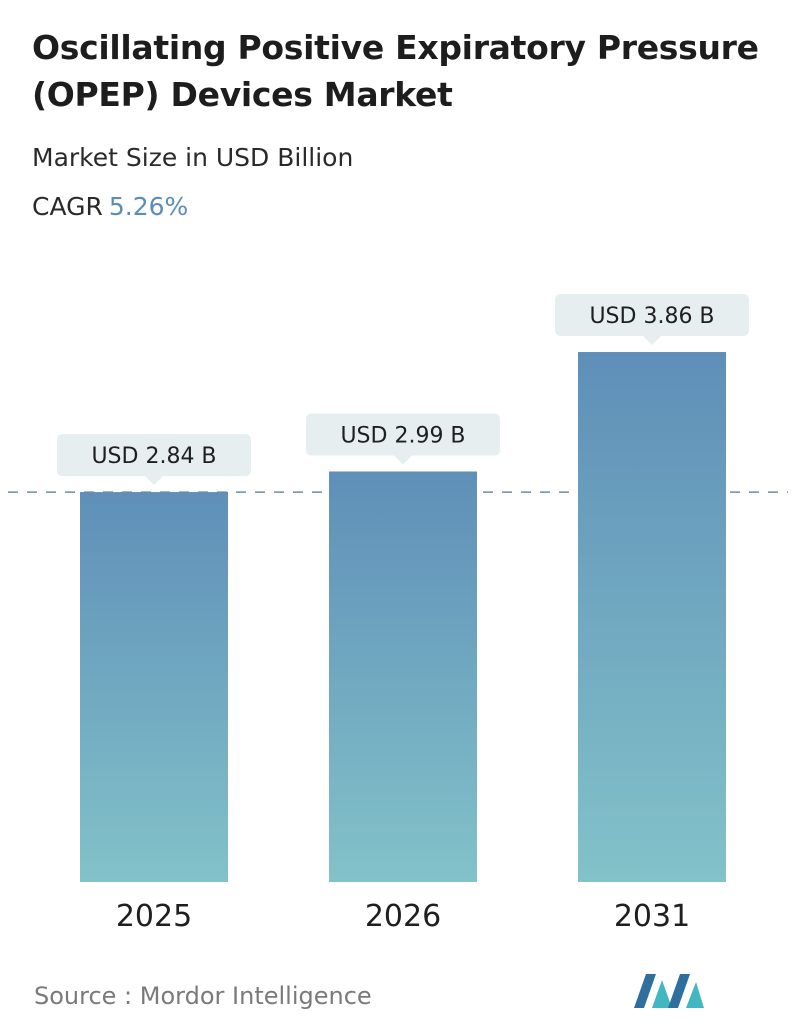 The image size is (796, 1034). What do you see at coordinates (154, 916) in the screenshot?
I see `category-label-2025: 2025` at bounding box center [154, 916].